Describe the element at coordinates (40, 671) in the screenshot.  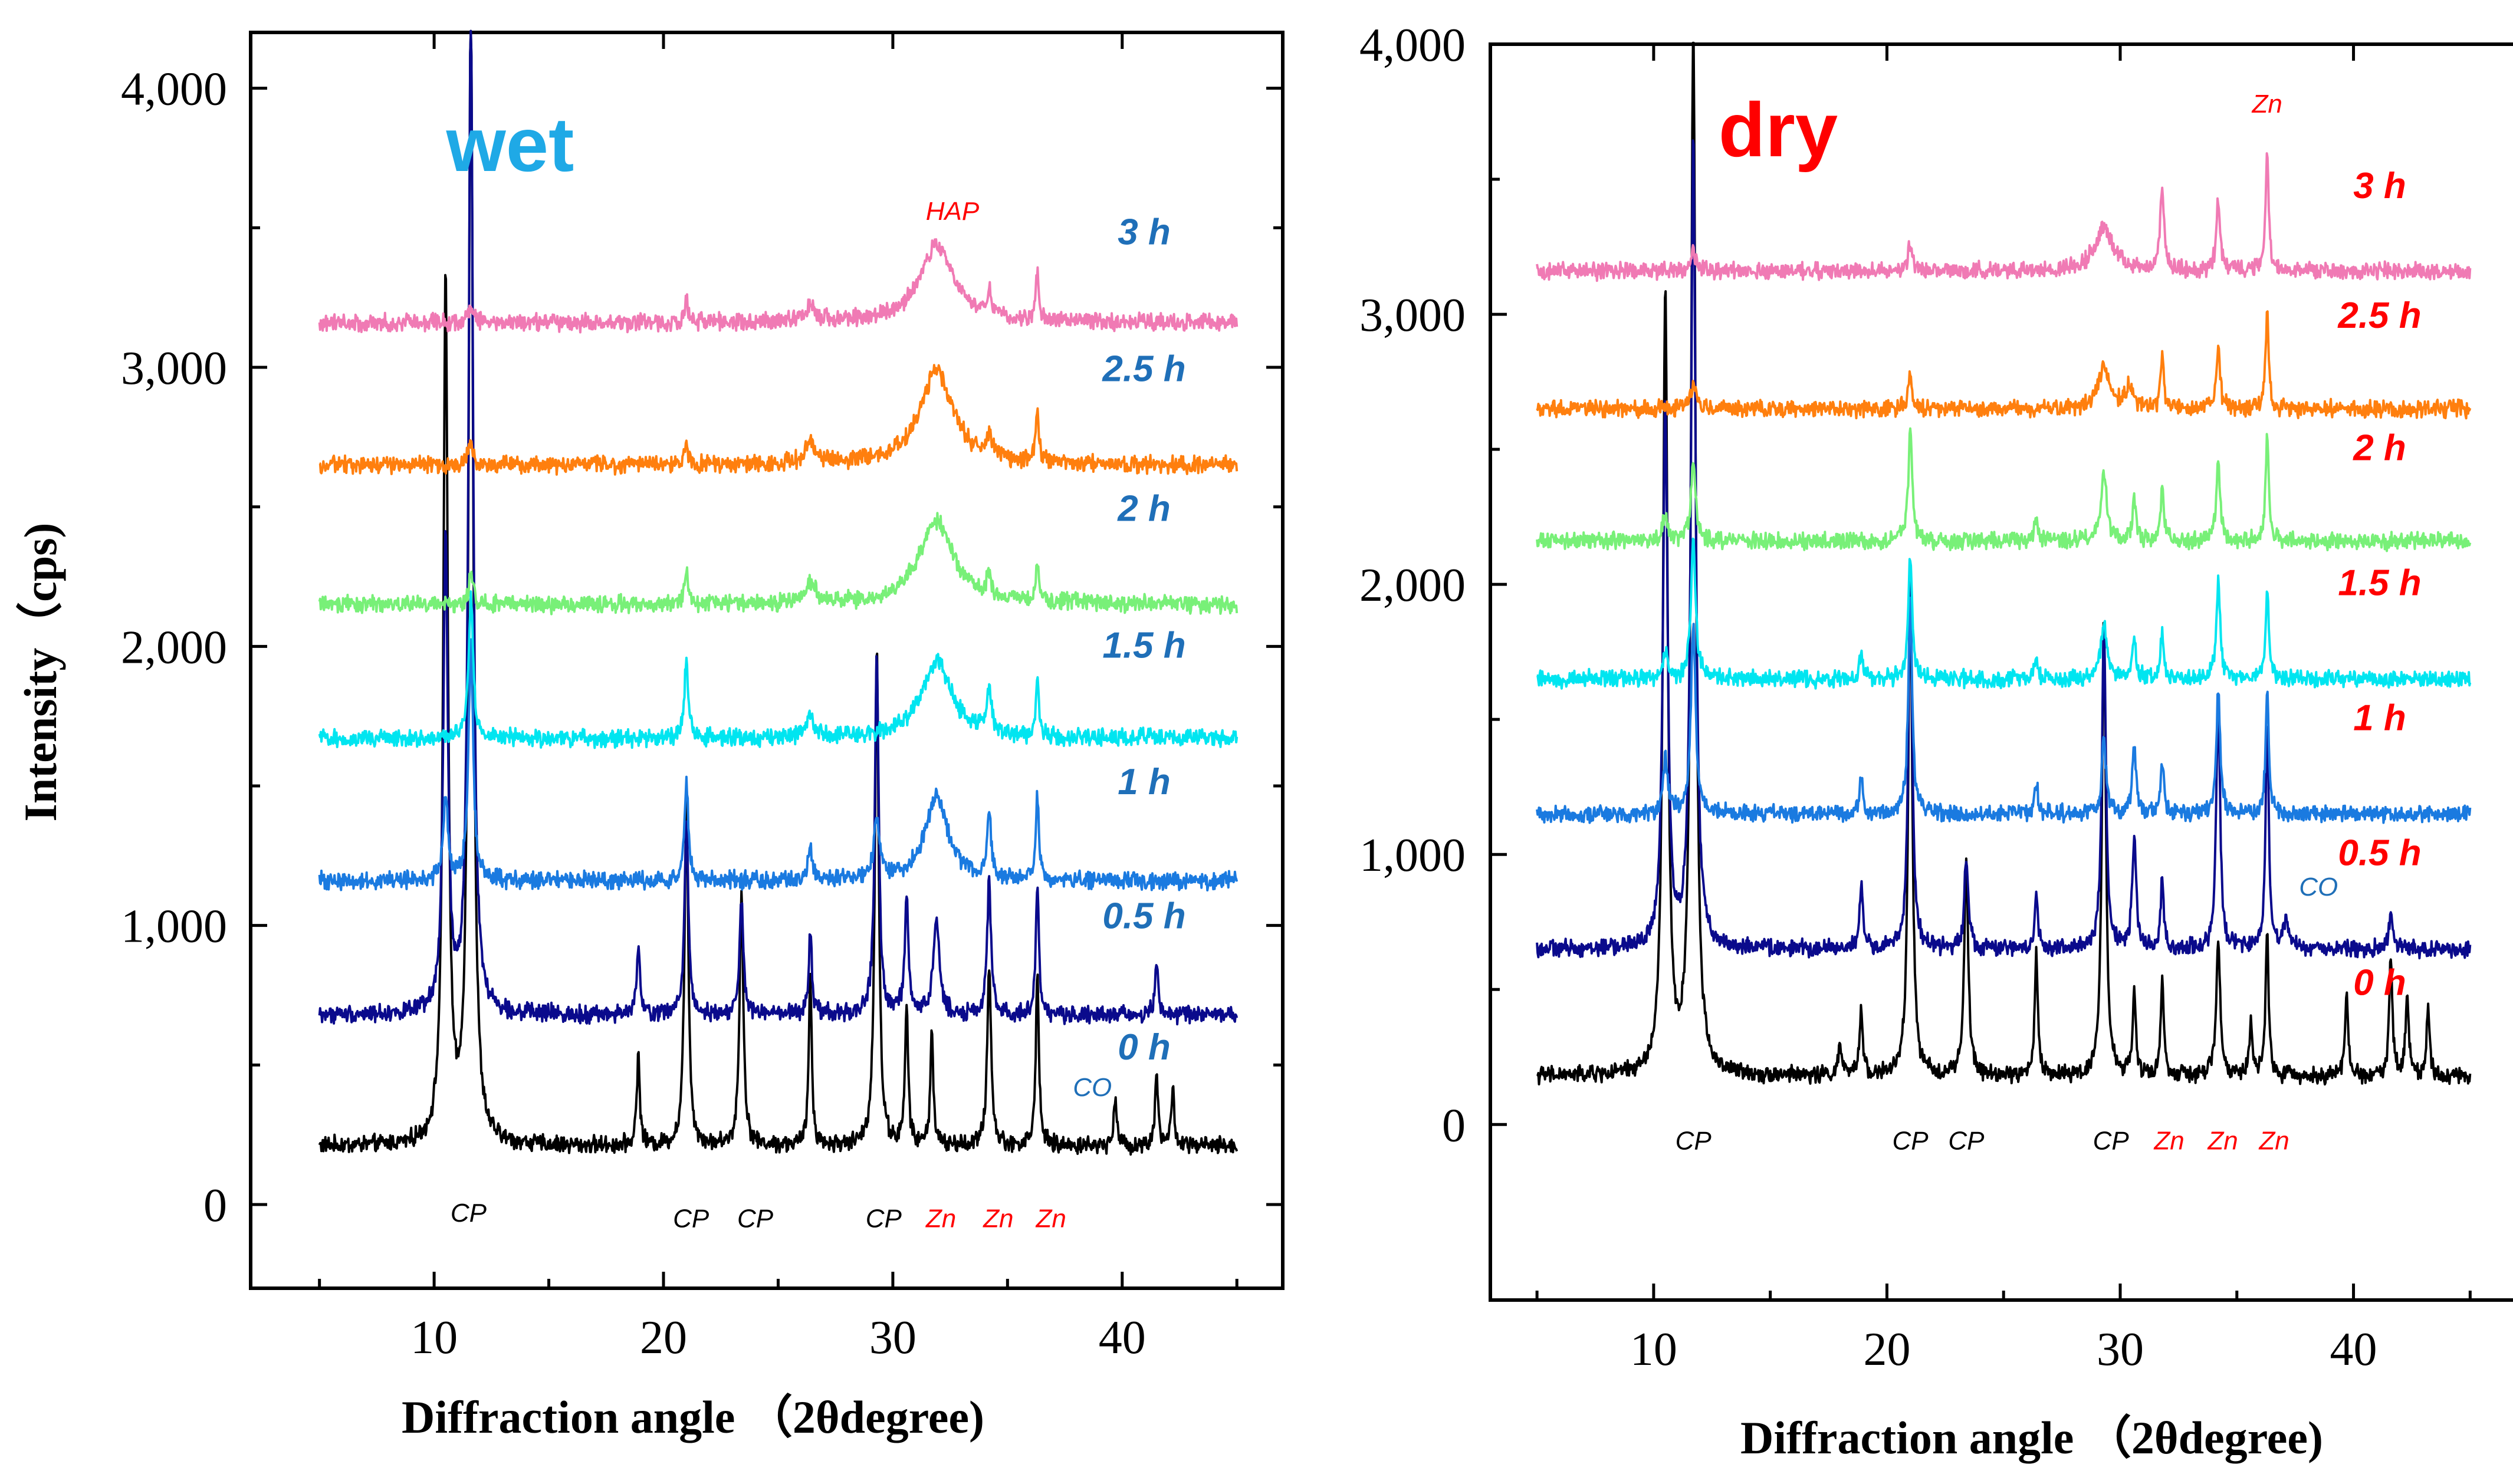
I see `y-axis-title: Intensity（cps)` at that location.